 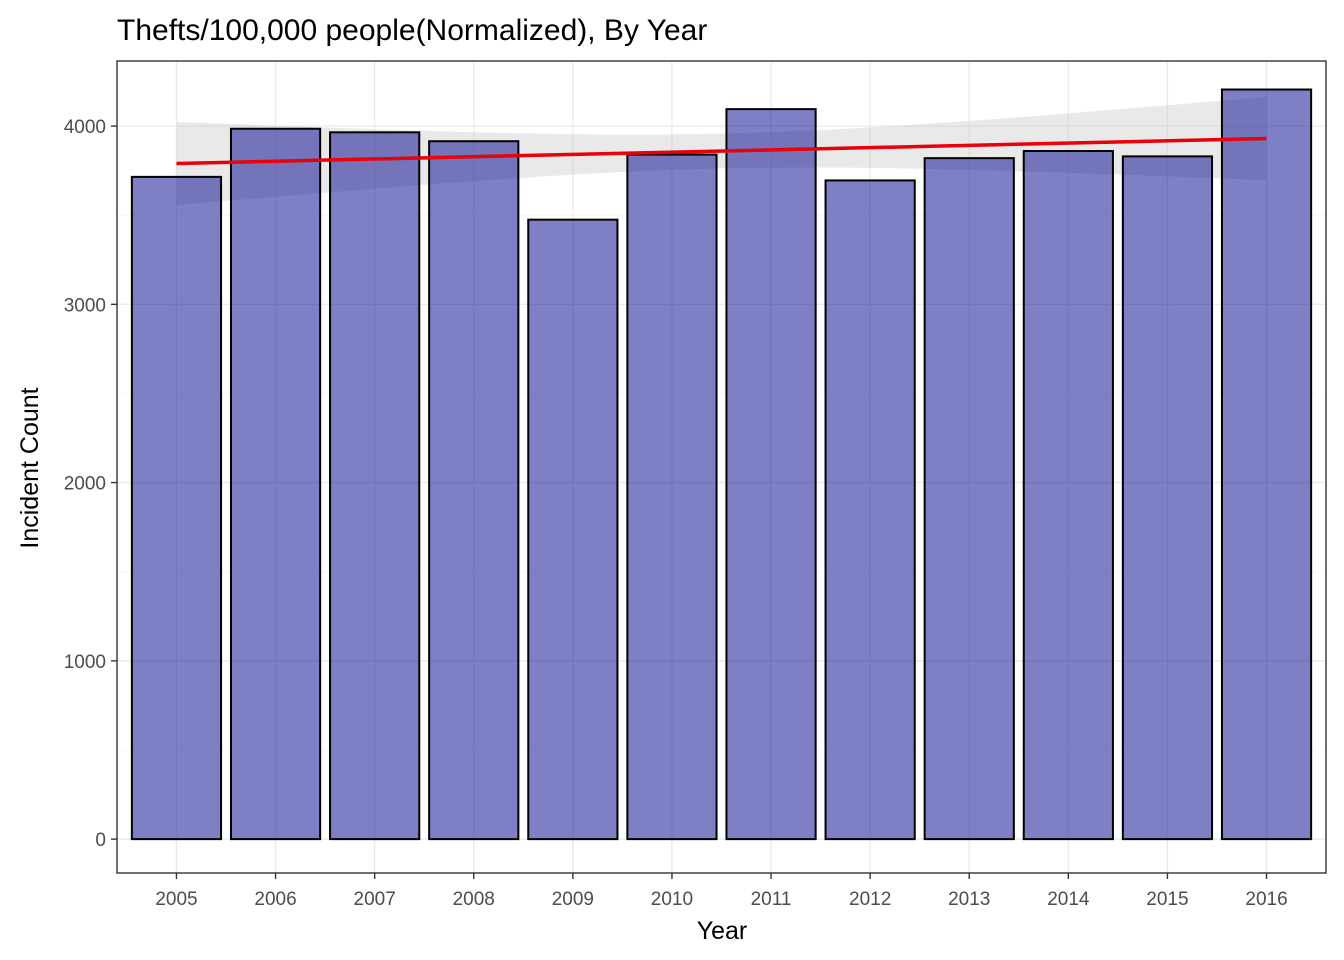 I want to click on x-tick-label: 2008, so click(x=474, y=899).